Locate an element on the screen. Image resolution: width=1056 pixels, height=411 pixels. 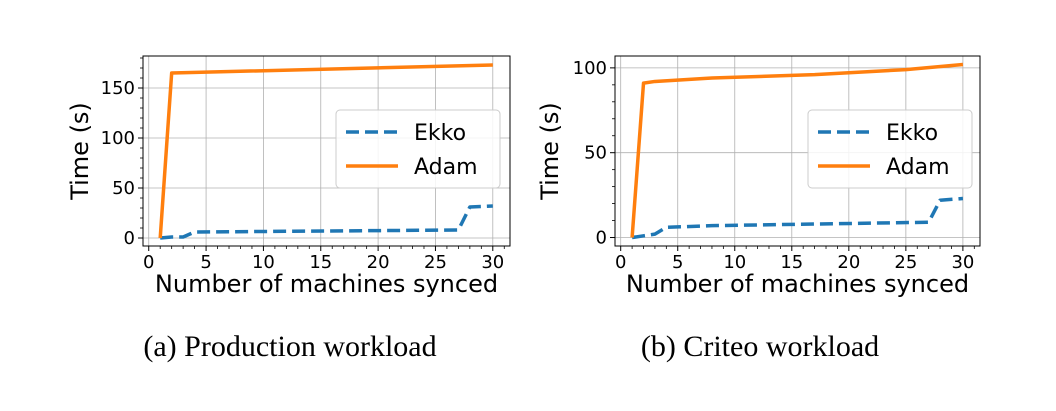
figure-caption: (b) Criteo workload is located at coordinates (760, 346).